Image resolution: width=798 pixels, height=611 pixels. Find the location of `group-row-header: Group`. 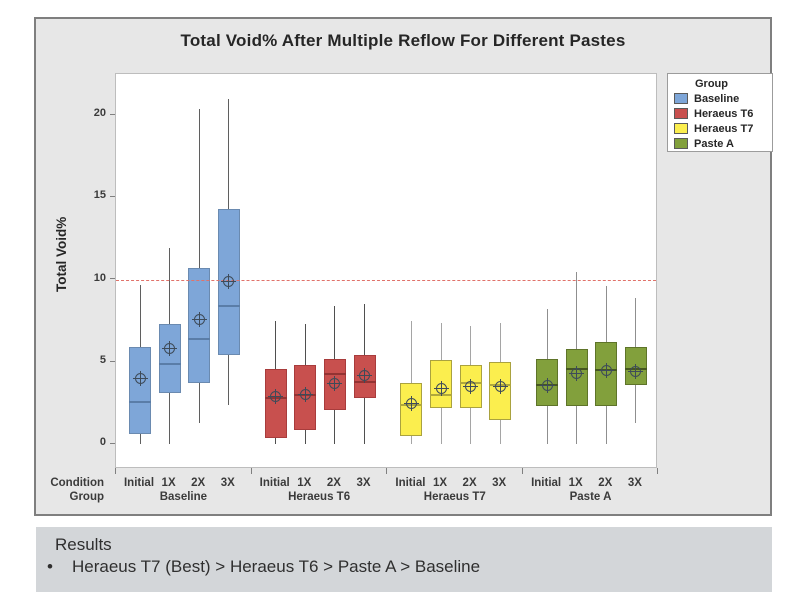

group-row-header: Group is located at coordinates (87, 497).